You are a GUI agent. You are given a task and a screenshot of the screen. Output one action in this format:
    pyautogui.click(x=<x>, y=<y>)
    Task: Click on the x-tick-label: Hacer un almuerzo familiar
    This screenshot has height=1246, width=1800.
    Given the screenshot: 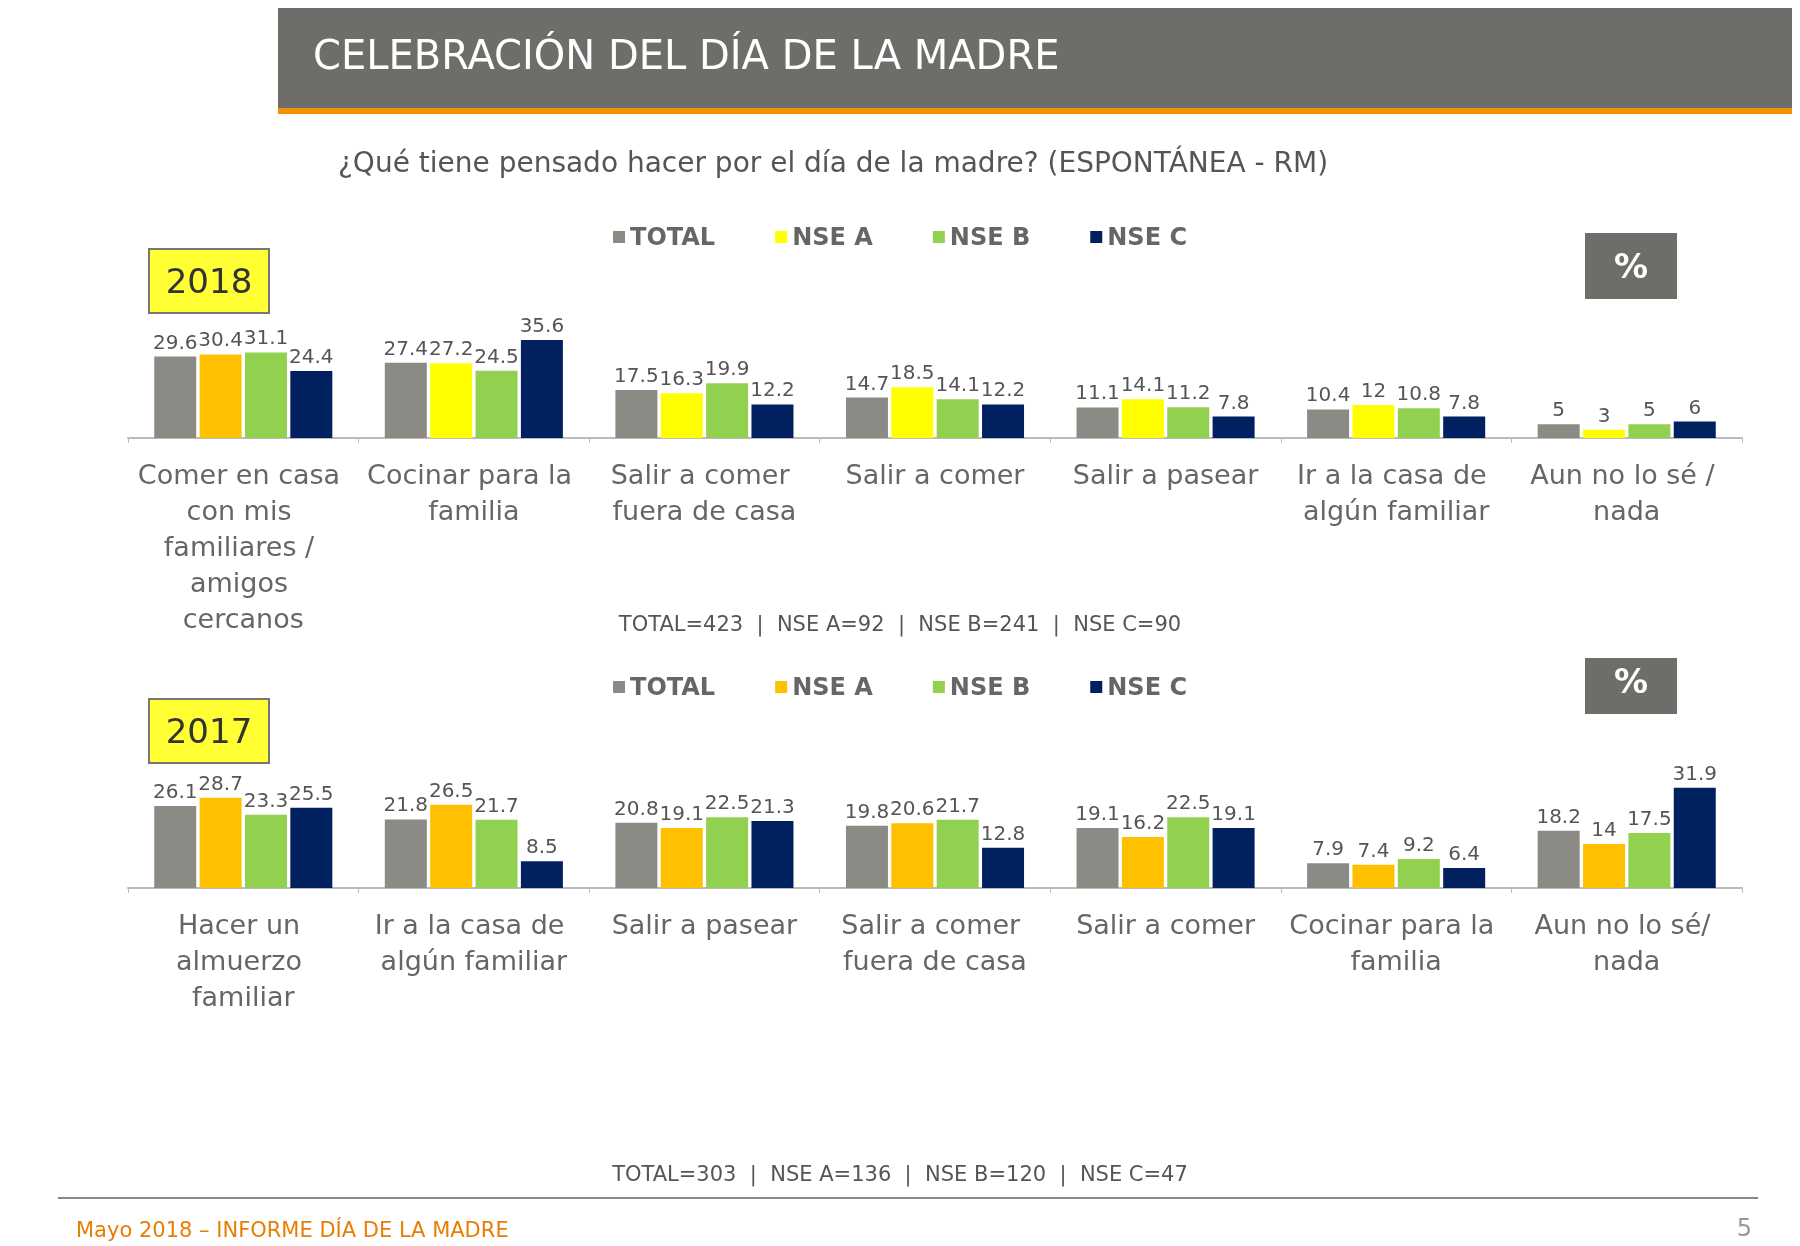 What is the action you would take?
    pyautogui.click(x=243, y=960)
    